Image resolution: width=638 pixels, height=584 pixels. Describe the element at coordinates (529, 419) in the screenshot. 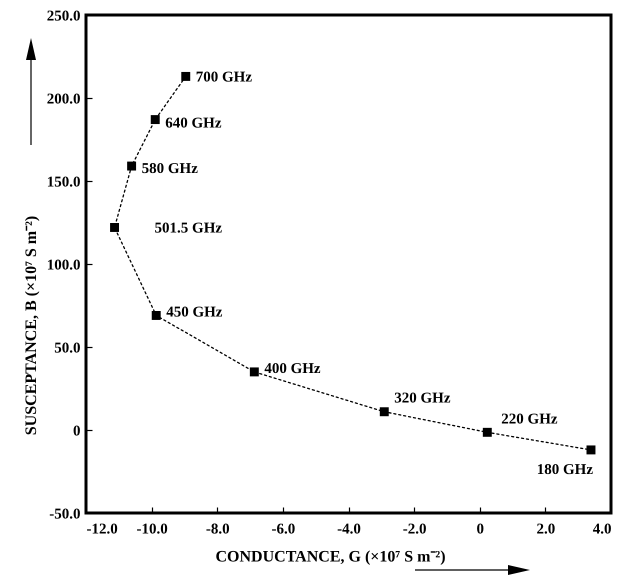

I see `annotation: 220 GHz` at that location.